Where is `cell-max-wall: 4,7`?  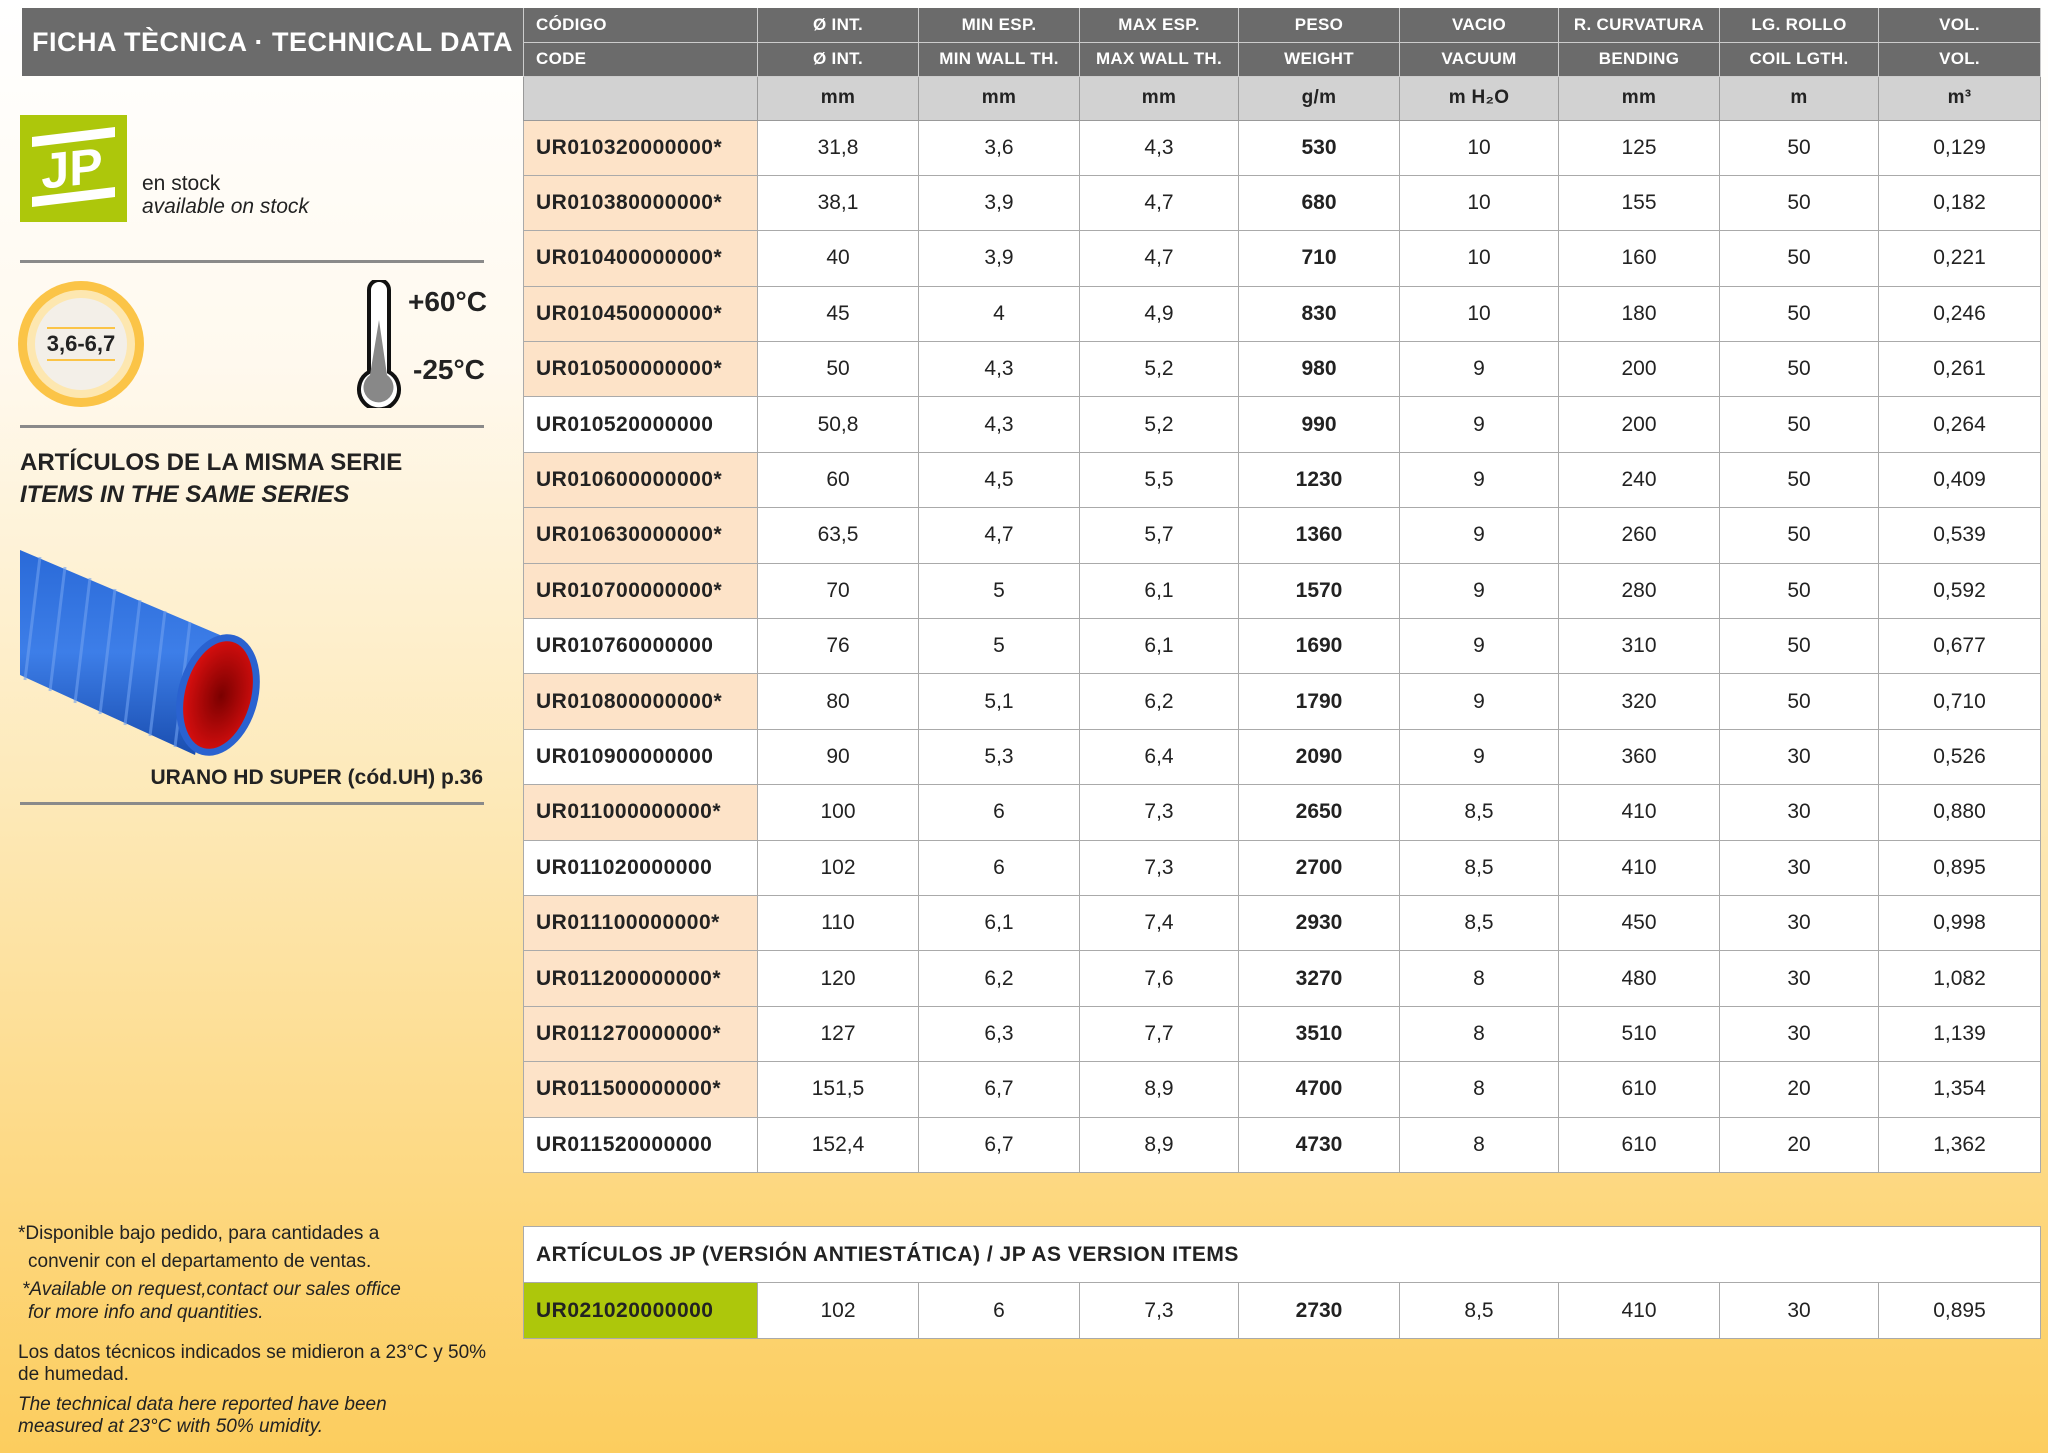 cell-max-wall: 4,7 is located at coordinates (1159, 258).